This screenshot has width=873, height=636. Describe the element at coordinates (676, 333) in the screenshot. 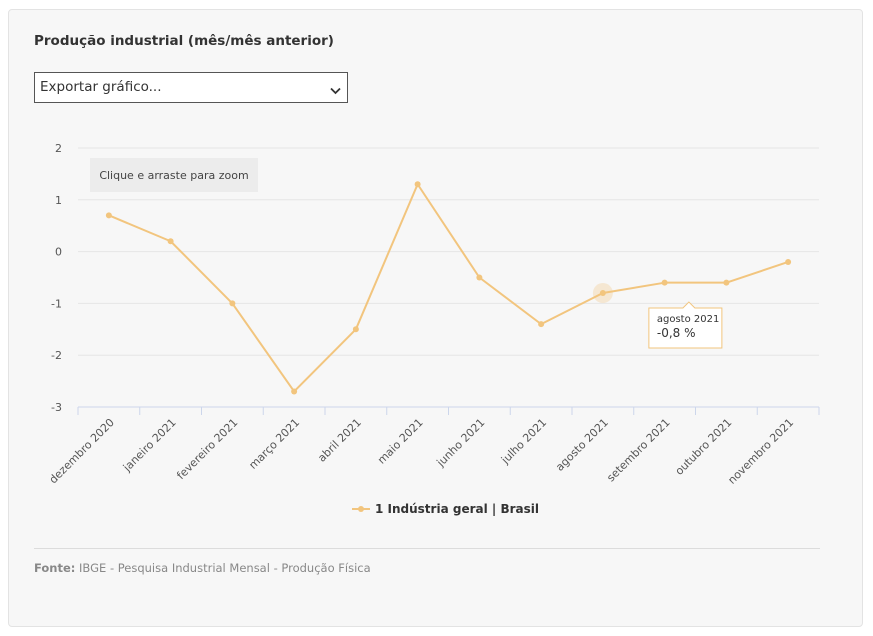

I see `tooltip-value: -0,8 %` at that location.